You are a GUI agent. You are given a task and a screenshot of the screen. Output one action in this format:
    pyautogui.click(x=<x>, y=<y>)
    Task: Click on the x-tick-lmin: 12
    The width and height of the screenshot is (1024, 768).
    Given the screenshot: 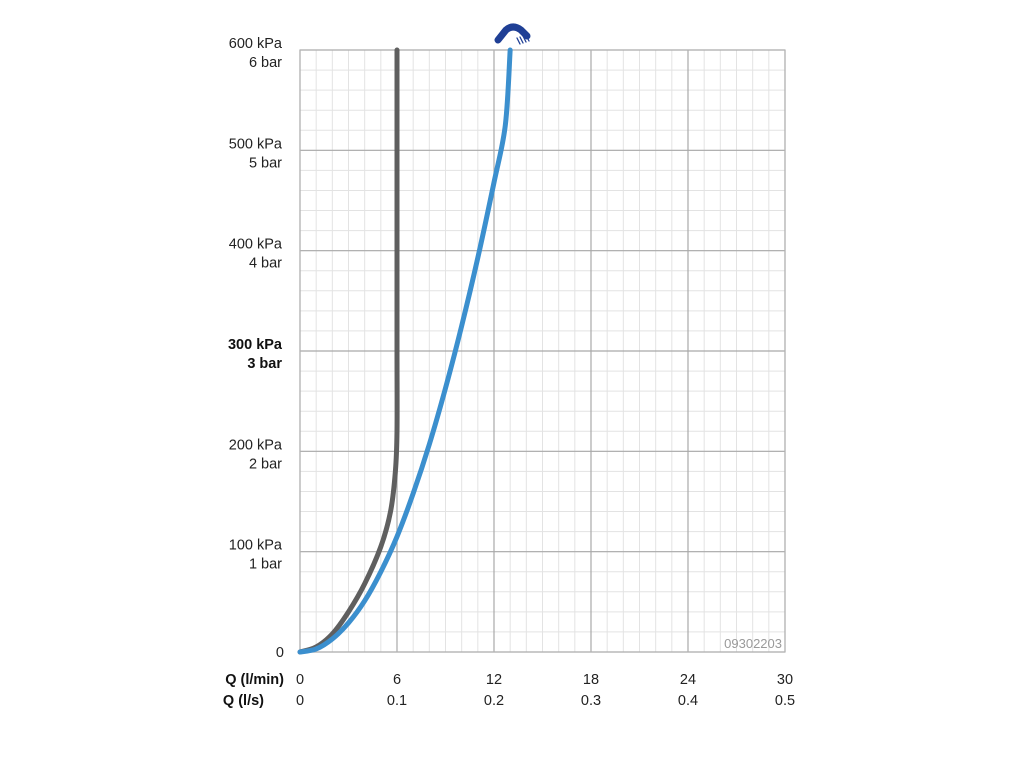 What is the action you would take?
    pyautogui.click(x=494, y=680)
    